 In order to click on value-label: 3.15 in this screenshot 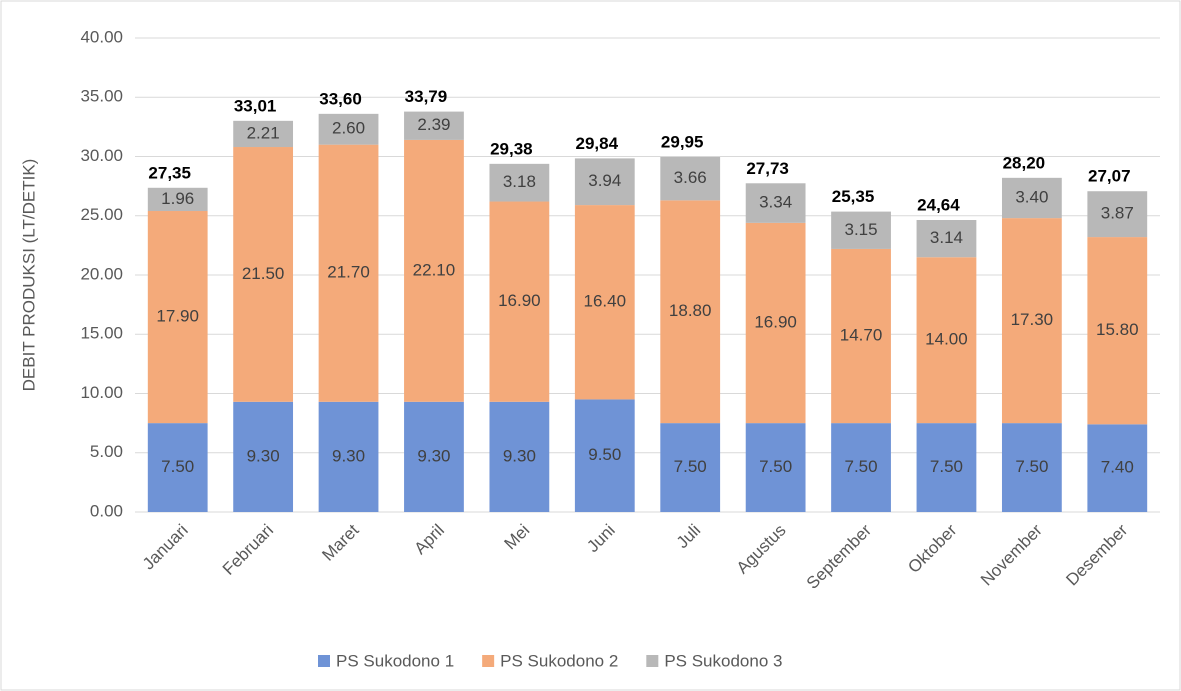, I will do `click(860, 229)`.